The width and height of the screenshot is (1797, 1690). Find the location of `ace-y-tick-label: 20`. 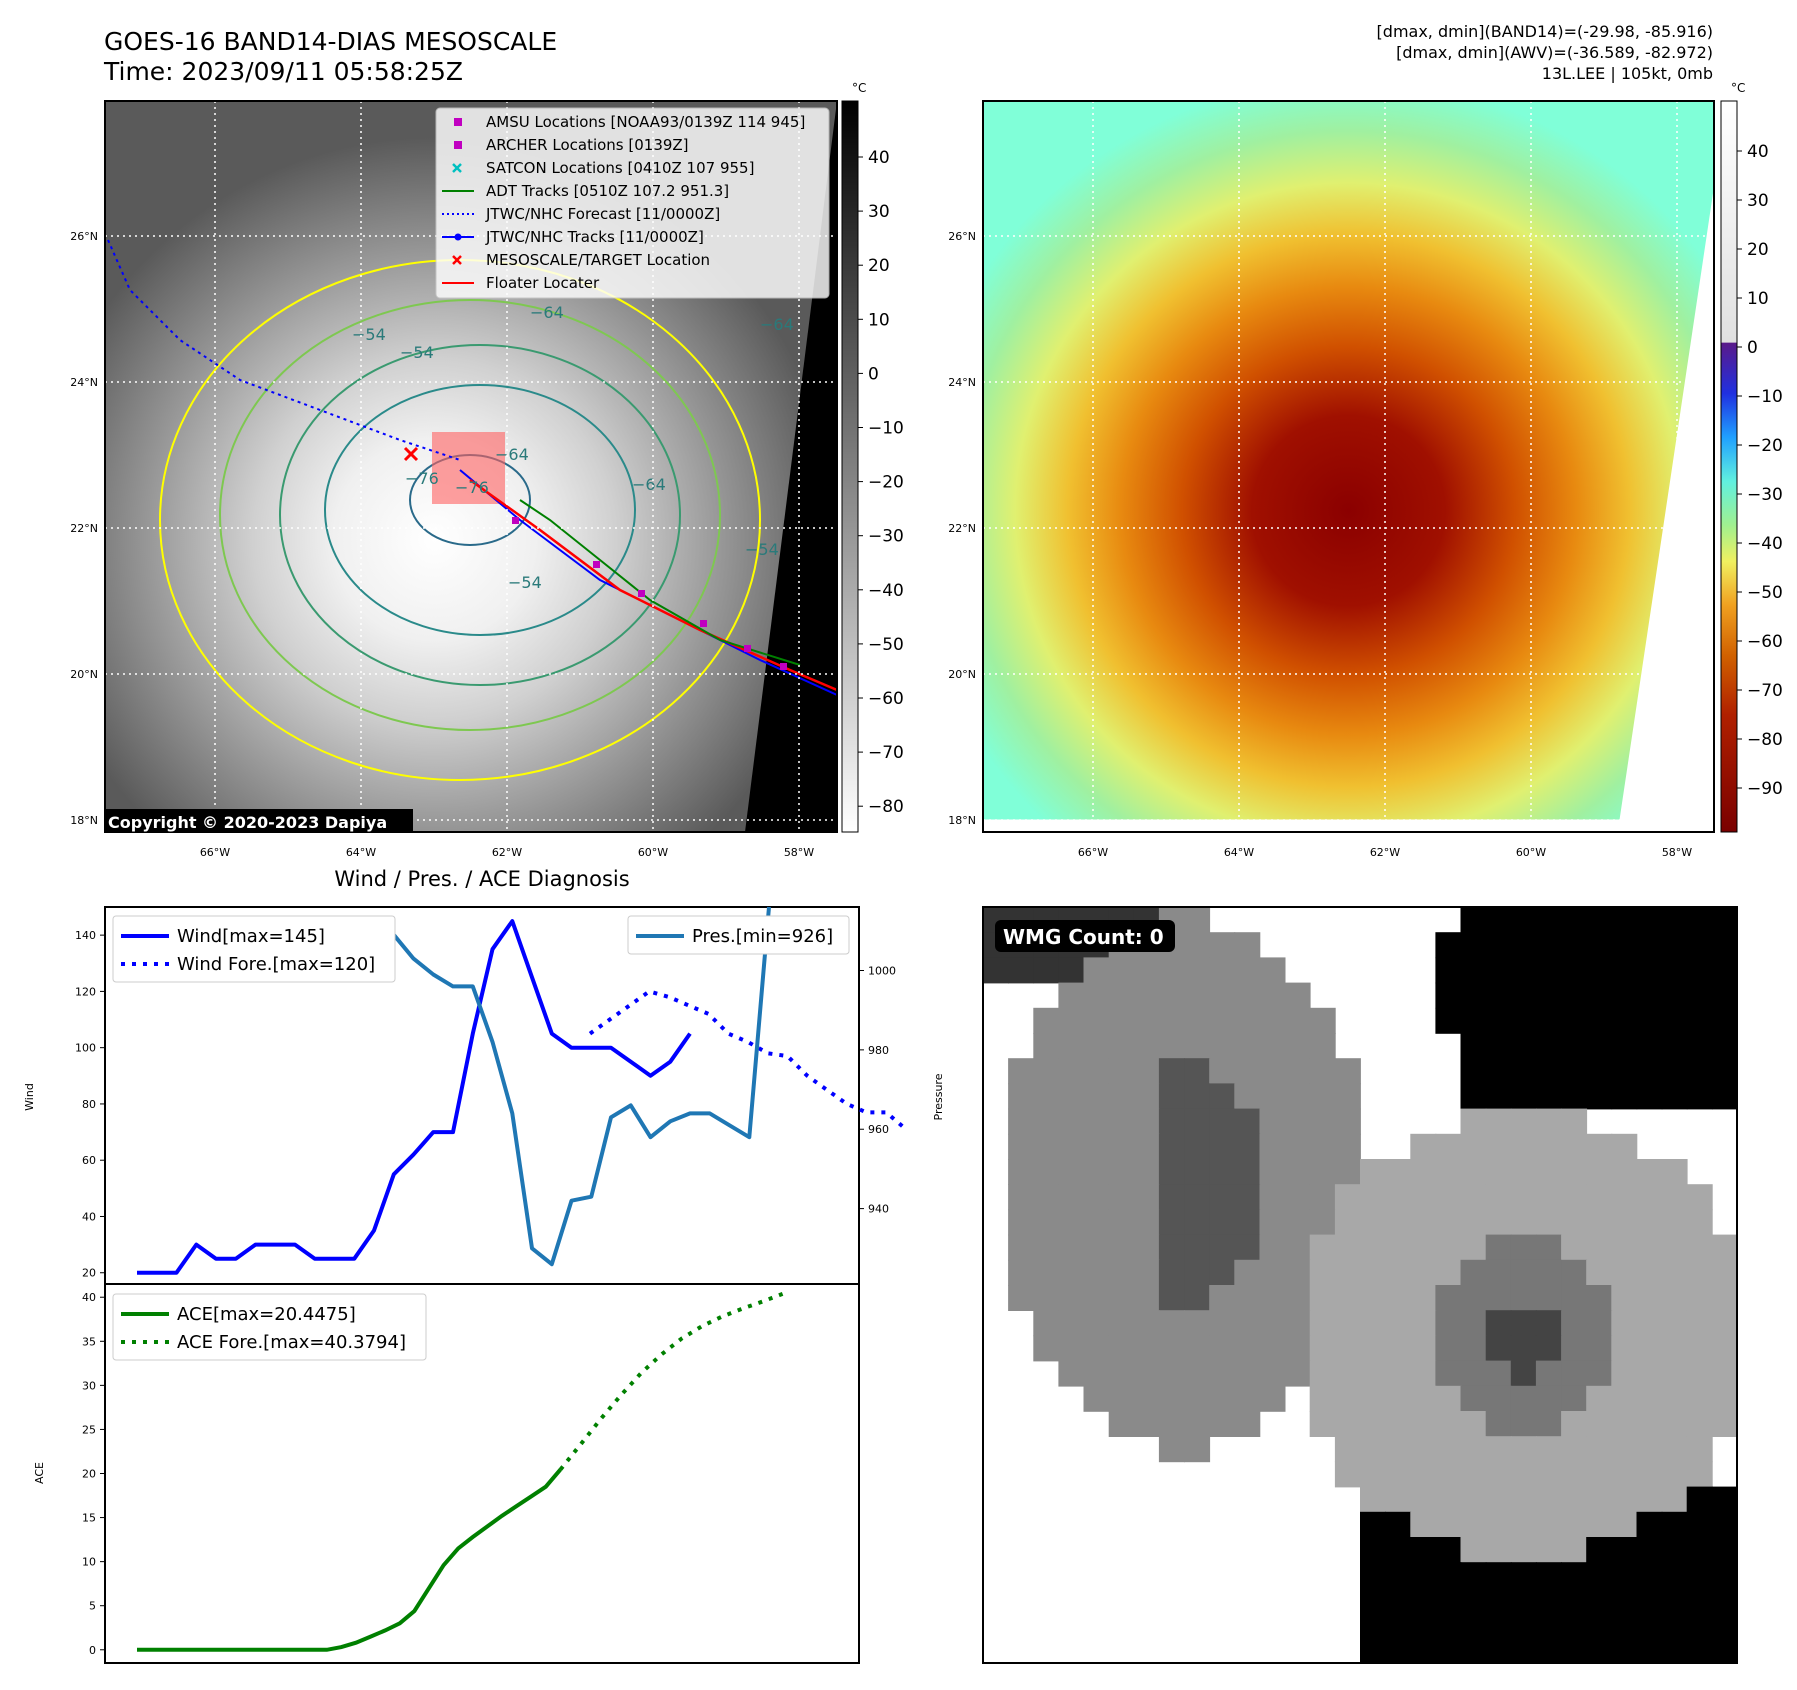

ace-y-tick-label: 20 is located at coordinates (89, 1474).